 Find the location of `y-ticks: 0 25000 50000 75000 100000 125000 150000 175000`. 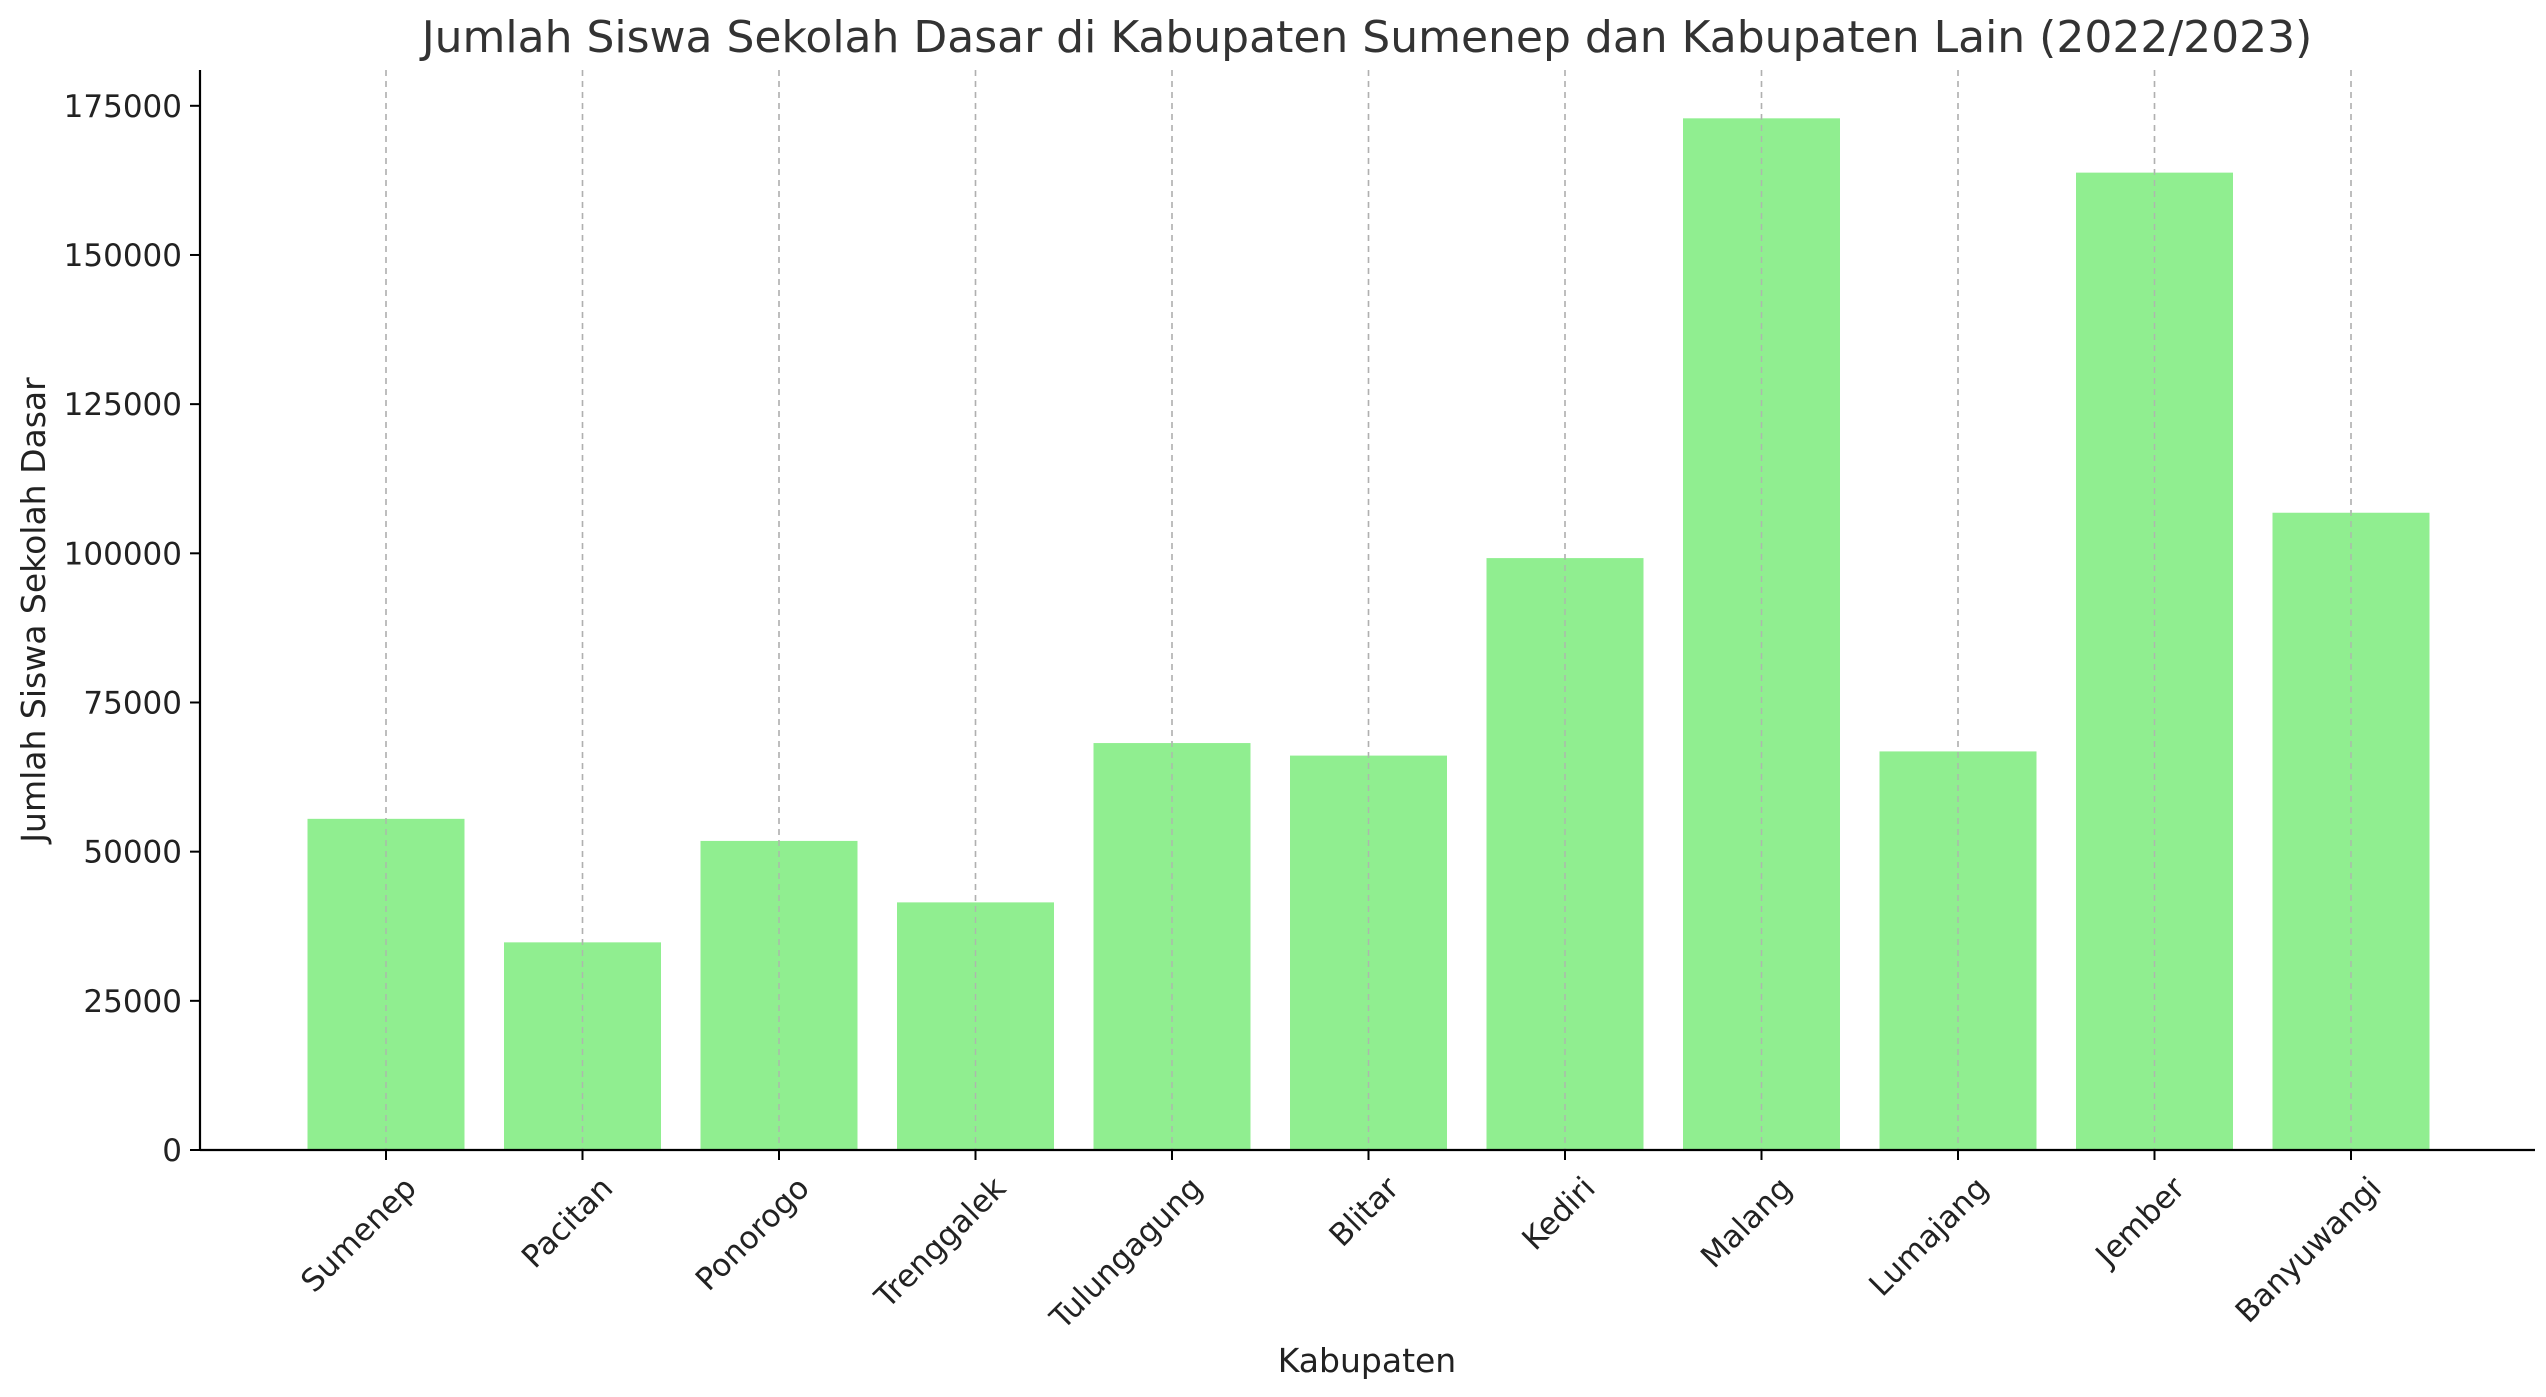

y-ticks: 0 25000 50000 75000 100000 125000 150000 175000 is located at coordinates (132, 629).